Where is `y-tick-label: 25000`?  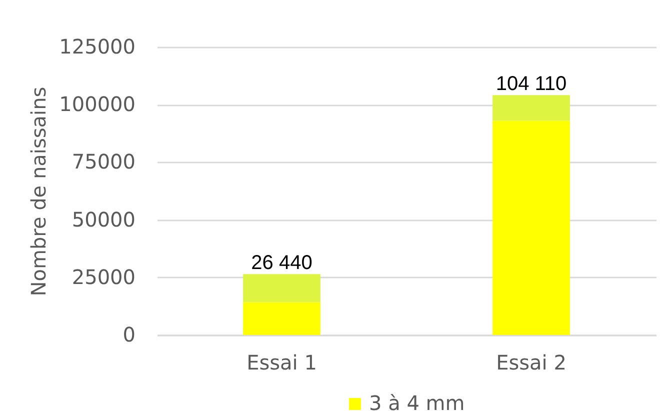 y-tick-label: 25000 is located at coordinates (104, 276).